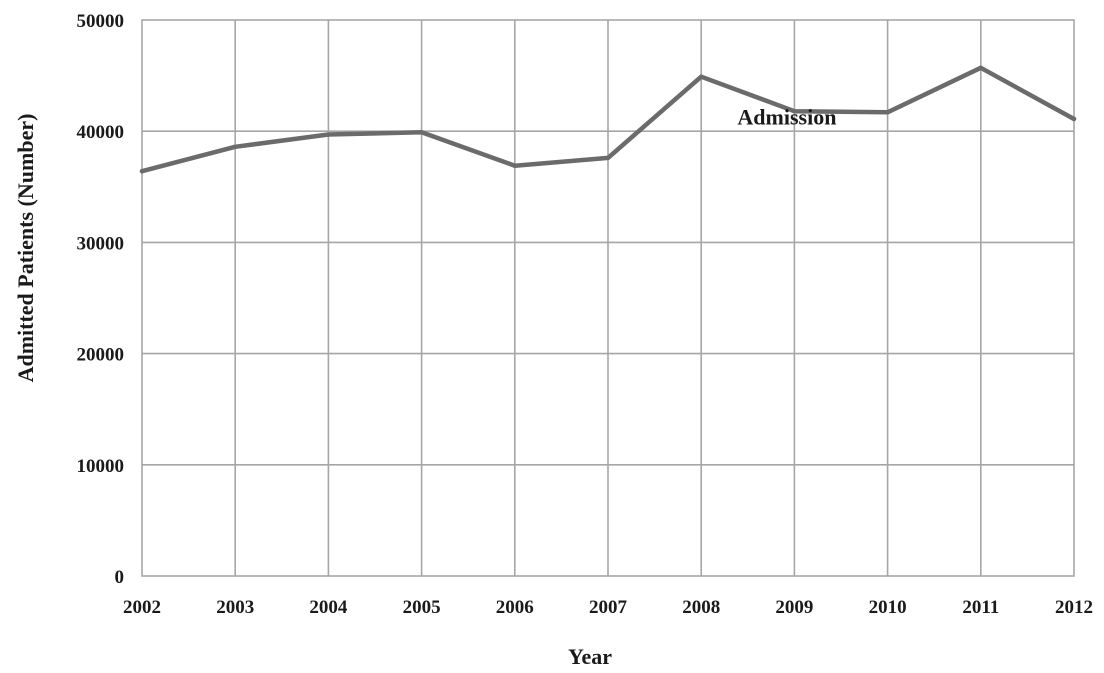  What do you see at coordinates (120, 577) in the screenshot?
I see `y-tick-label: 0` at bounding box center [120, 577].